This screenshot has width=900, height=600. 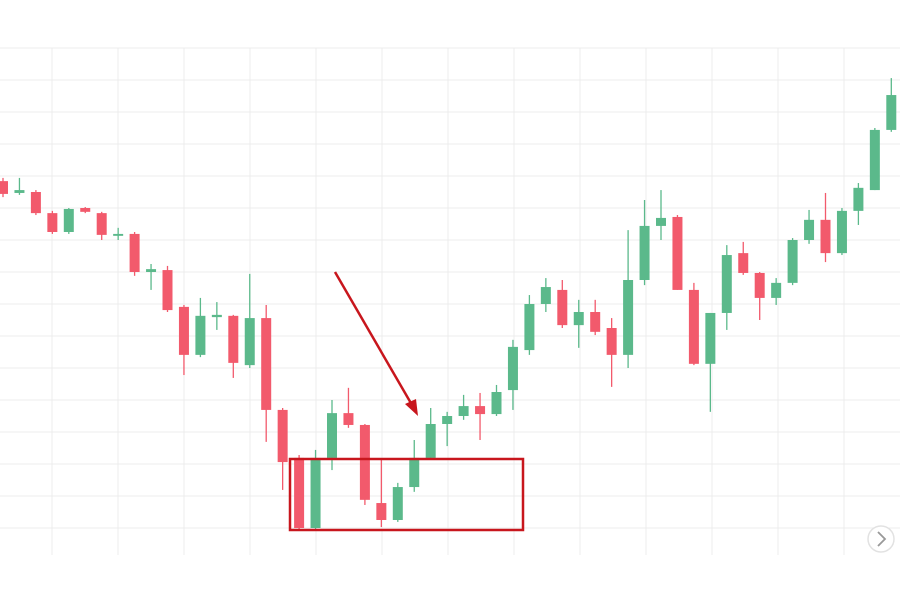 I want to click on next-button-icon, so click(x=882, y=539).